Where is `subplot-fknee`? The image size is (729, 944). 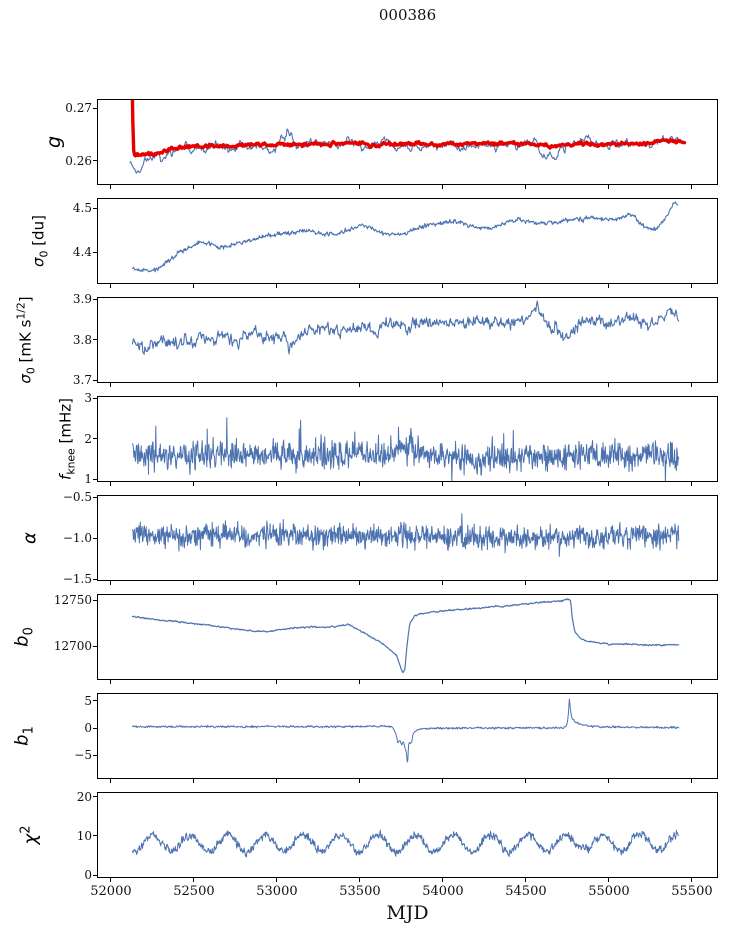
subplot-fknee is located at coordinates (407, 439).